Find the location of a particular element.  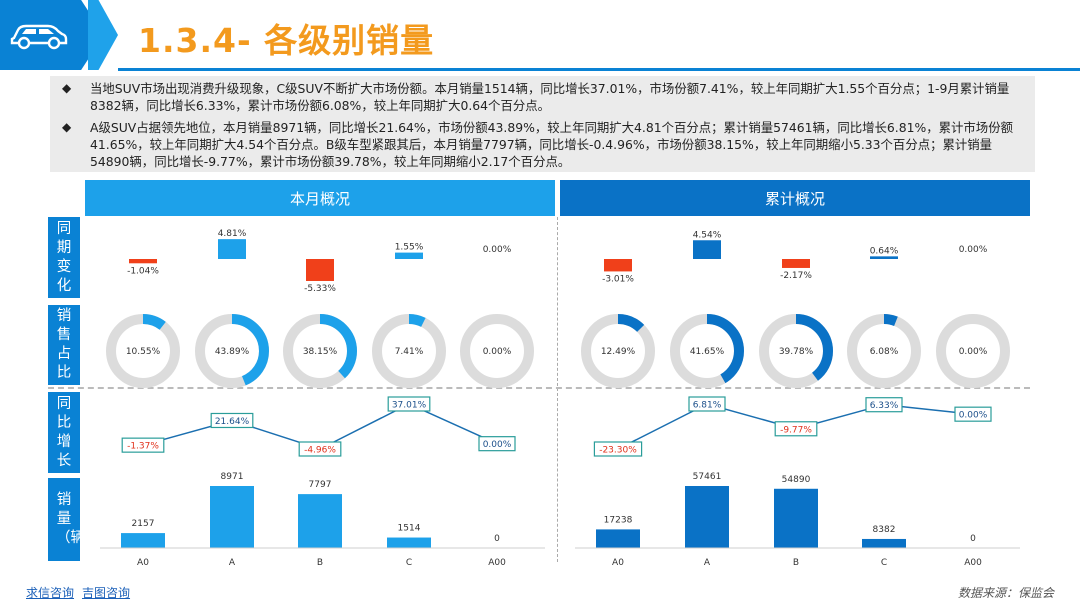

row-divider is located at coordinates (539, 388).